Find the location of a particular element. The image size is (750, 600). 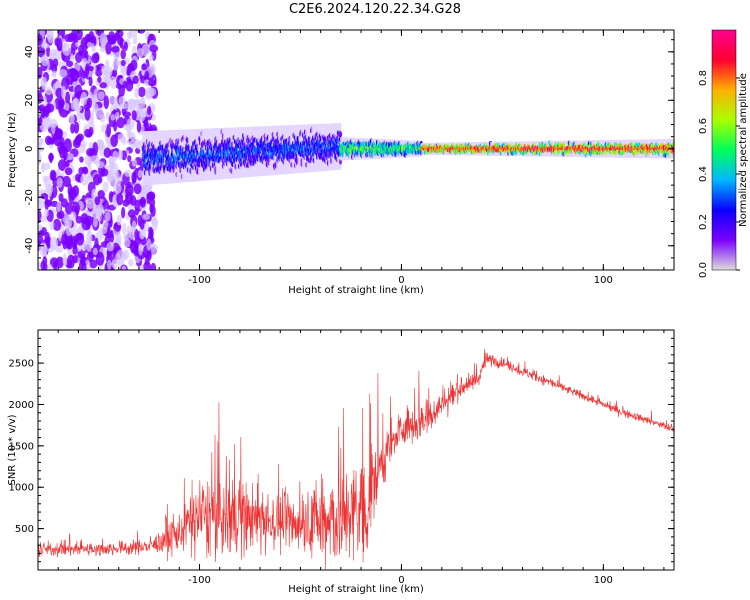

y-tick-label: -20 is located at coordinates (29, 197).